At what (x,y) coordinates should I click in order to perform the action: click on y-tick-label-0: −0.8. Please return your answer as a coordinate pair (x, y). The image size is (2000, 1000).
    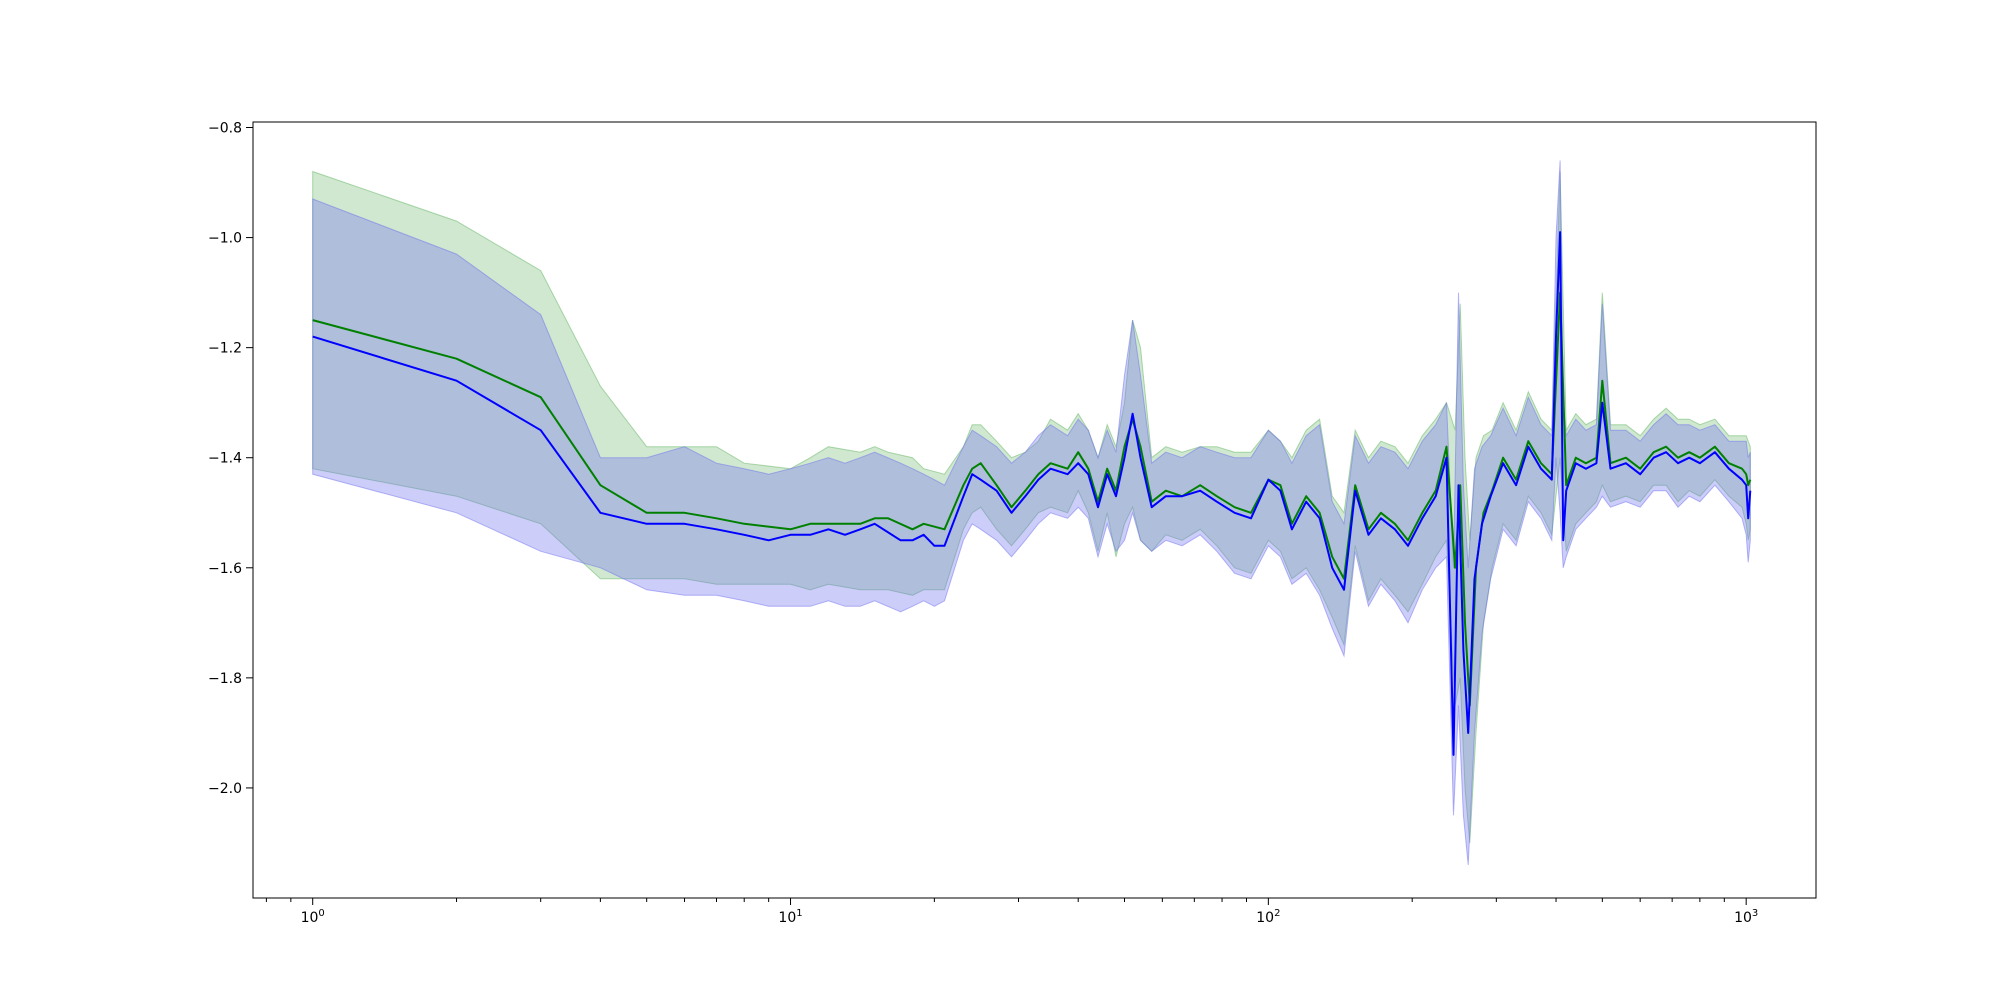
    Looking at the image, I should click on (225, 129).